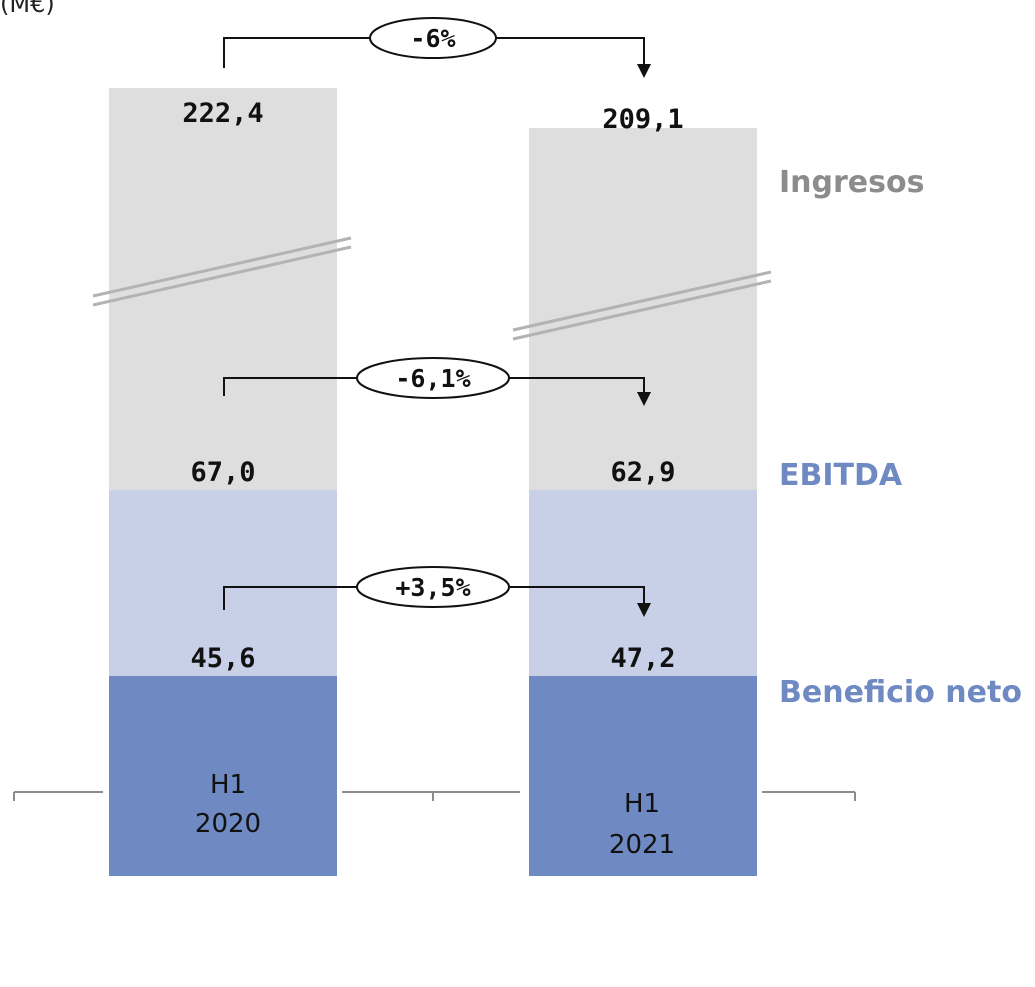 The width and height of the screenshot is (1035, 987). I want to click on change-ebitda-arrow-icon, so click(644, 399).